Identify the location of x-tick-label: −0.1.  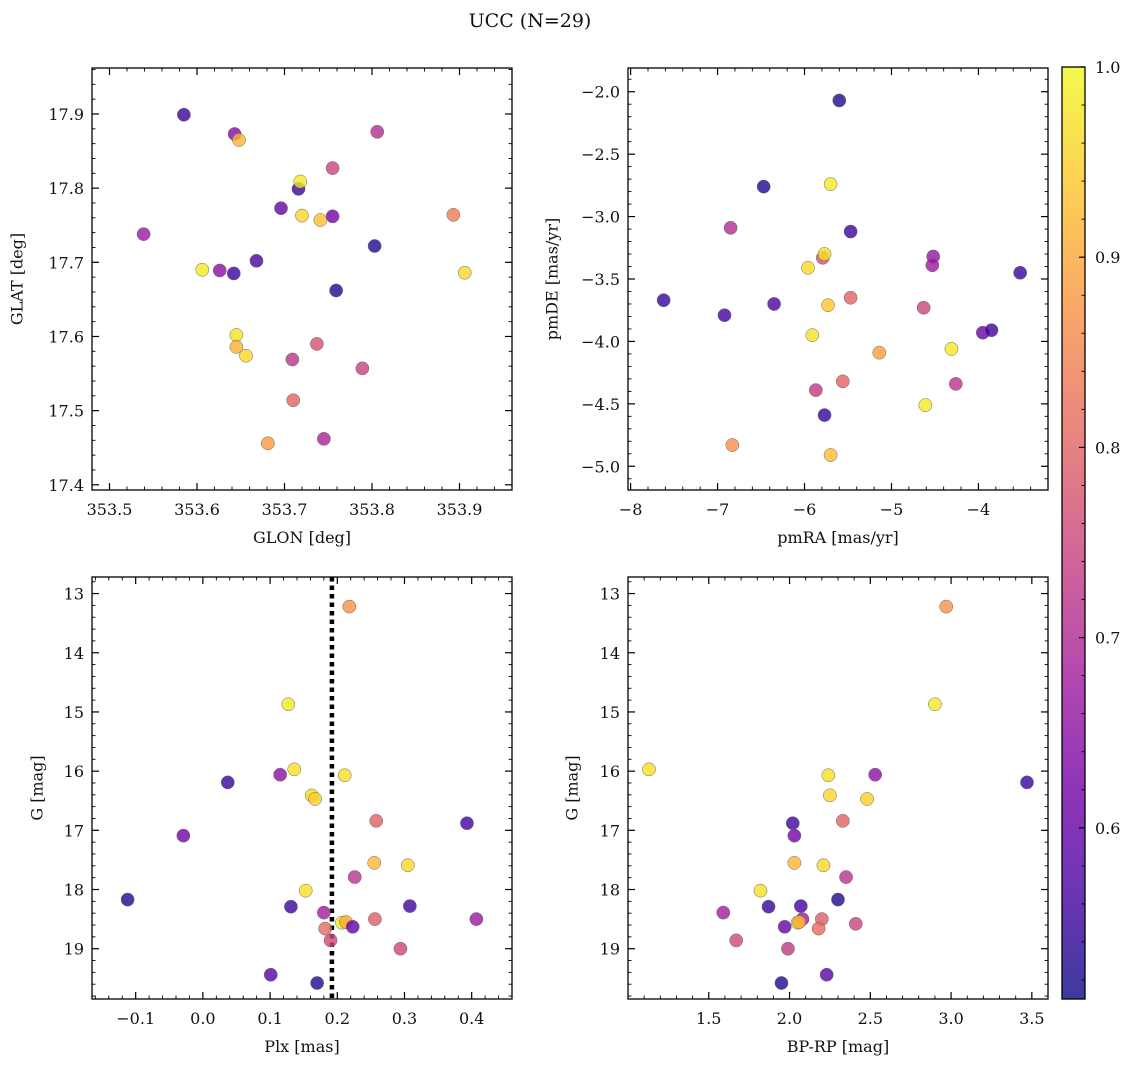
(135, 1018).